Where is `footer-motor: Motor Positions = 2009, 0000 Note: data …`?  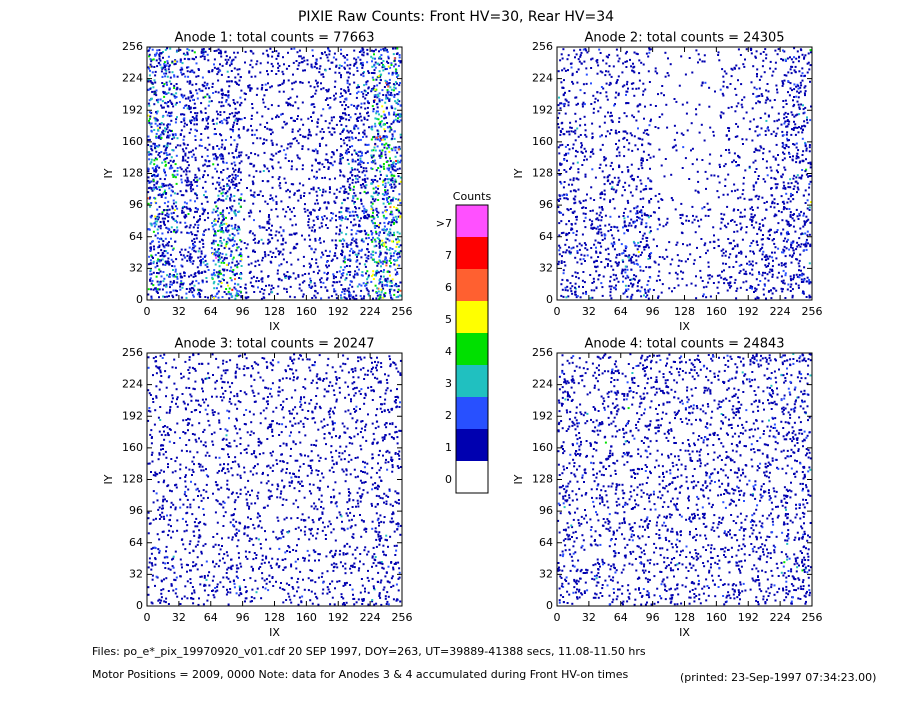 footer-motor: Motor Positions = 2009, 0000 Note: data … is located at coordinates (360, 674).